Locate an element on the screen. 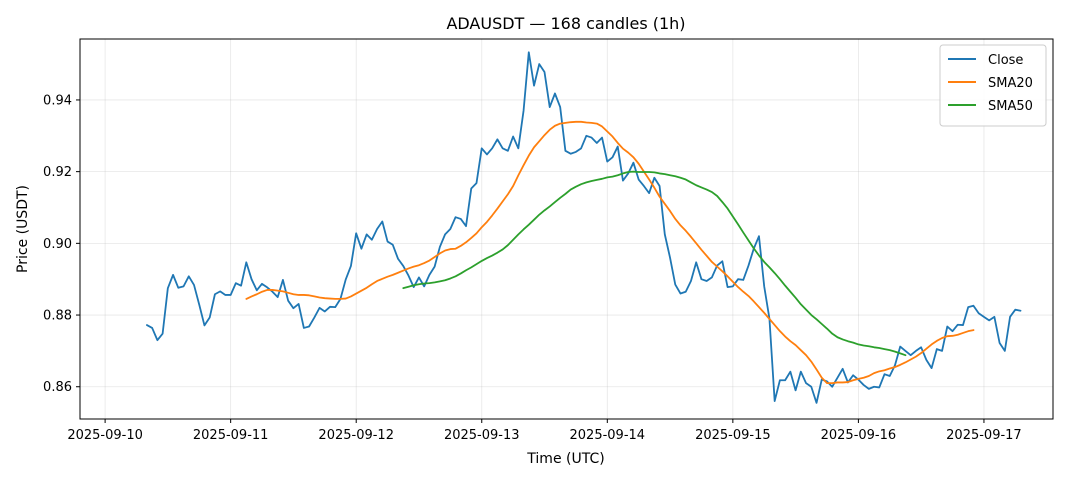 The image size is (1068, 481). legend: Close SMA20 SMA50 is located at coordinates (993, 85).